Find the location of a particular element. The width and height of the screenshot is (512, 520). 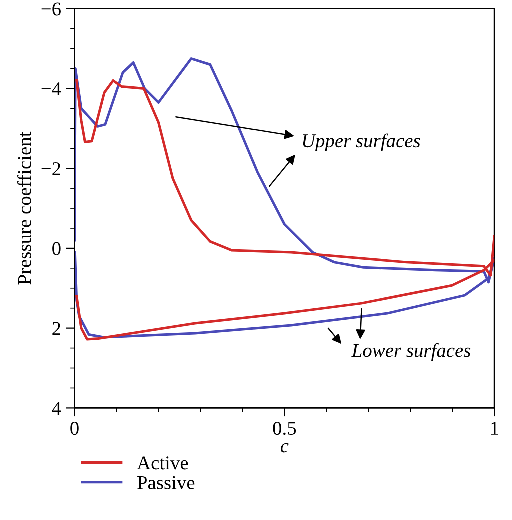

x-tick-label: 0 is located at coordinates (74, 429).